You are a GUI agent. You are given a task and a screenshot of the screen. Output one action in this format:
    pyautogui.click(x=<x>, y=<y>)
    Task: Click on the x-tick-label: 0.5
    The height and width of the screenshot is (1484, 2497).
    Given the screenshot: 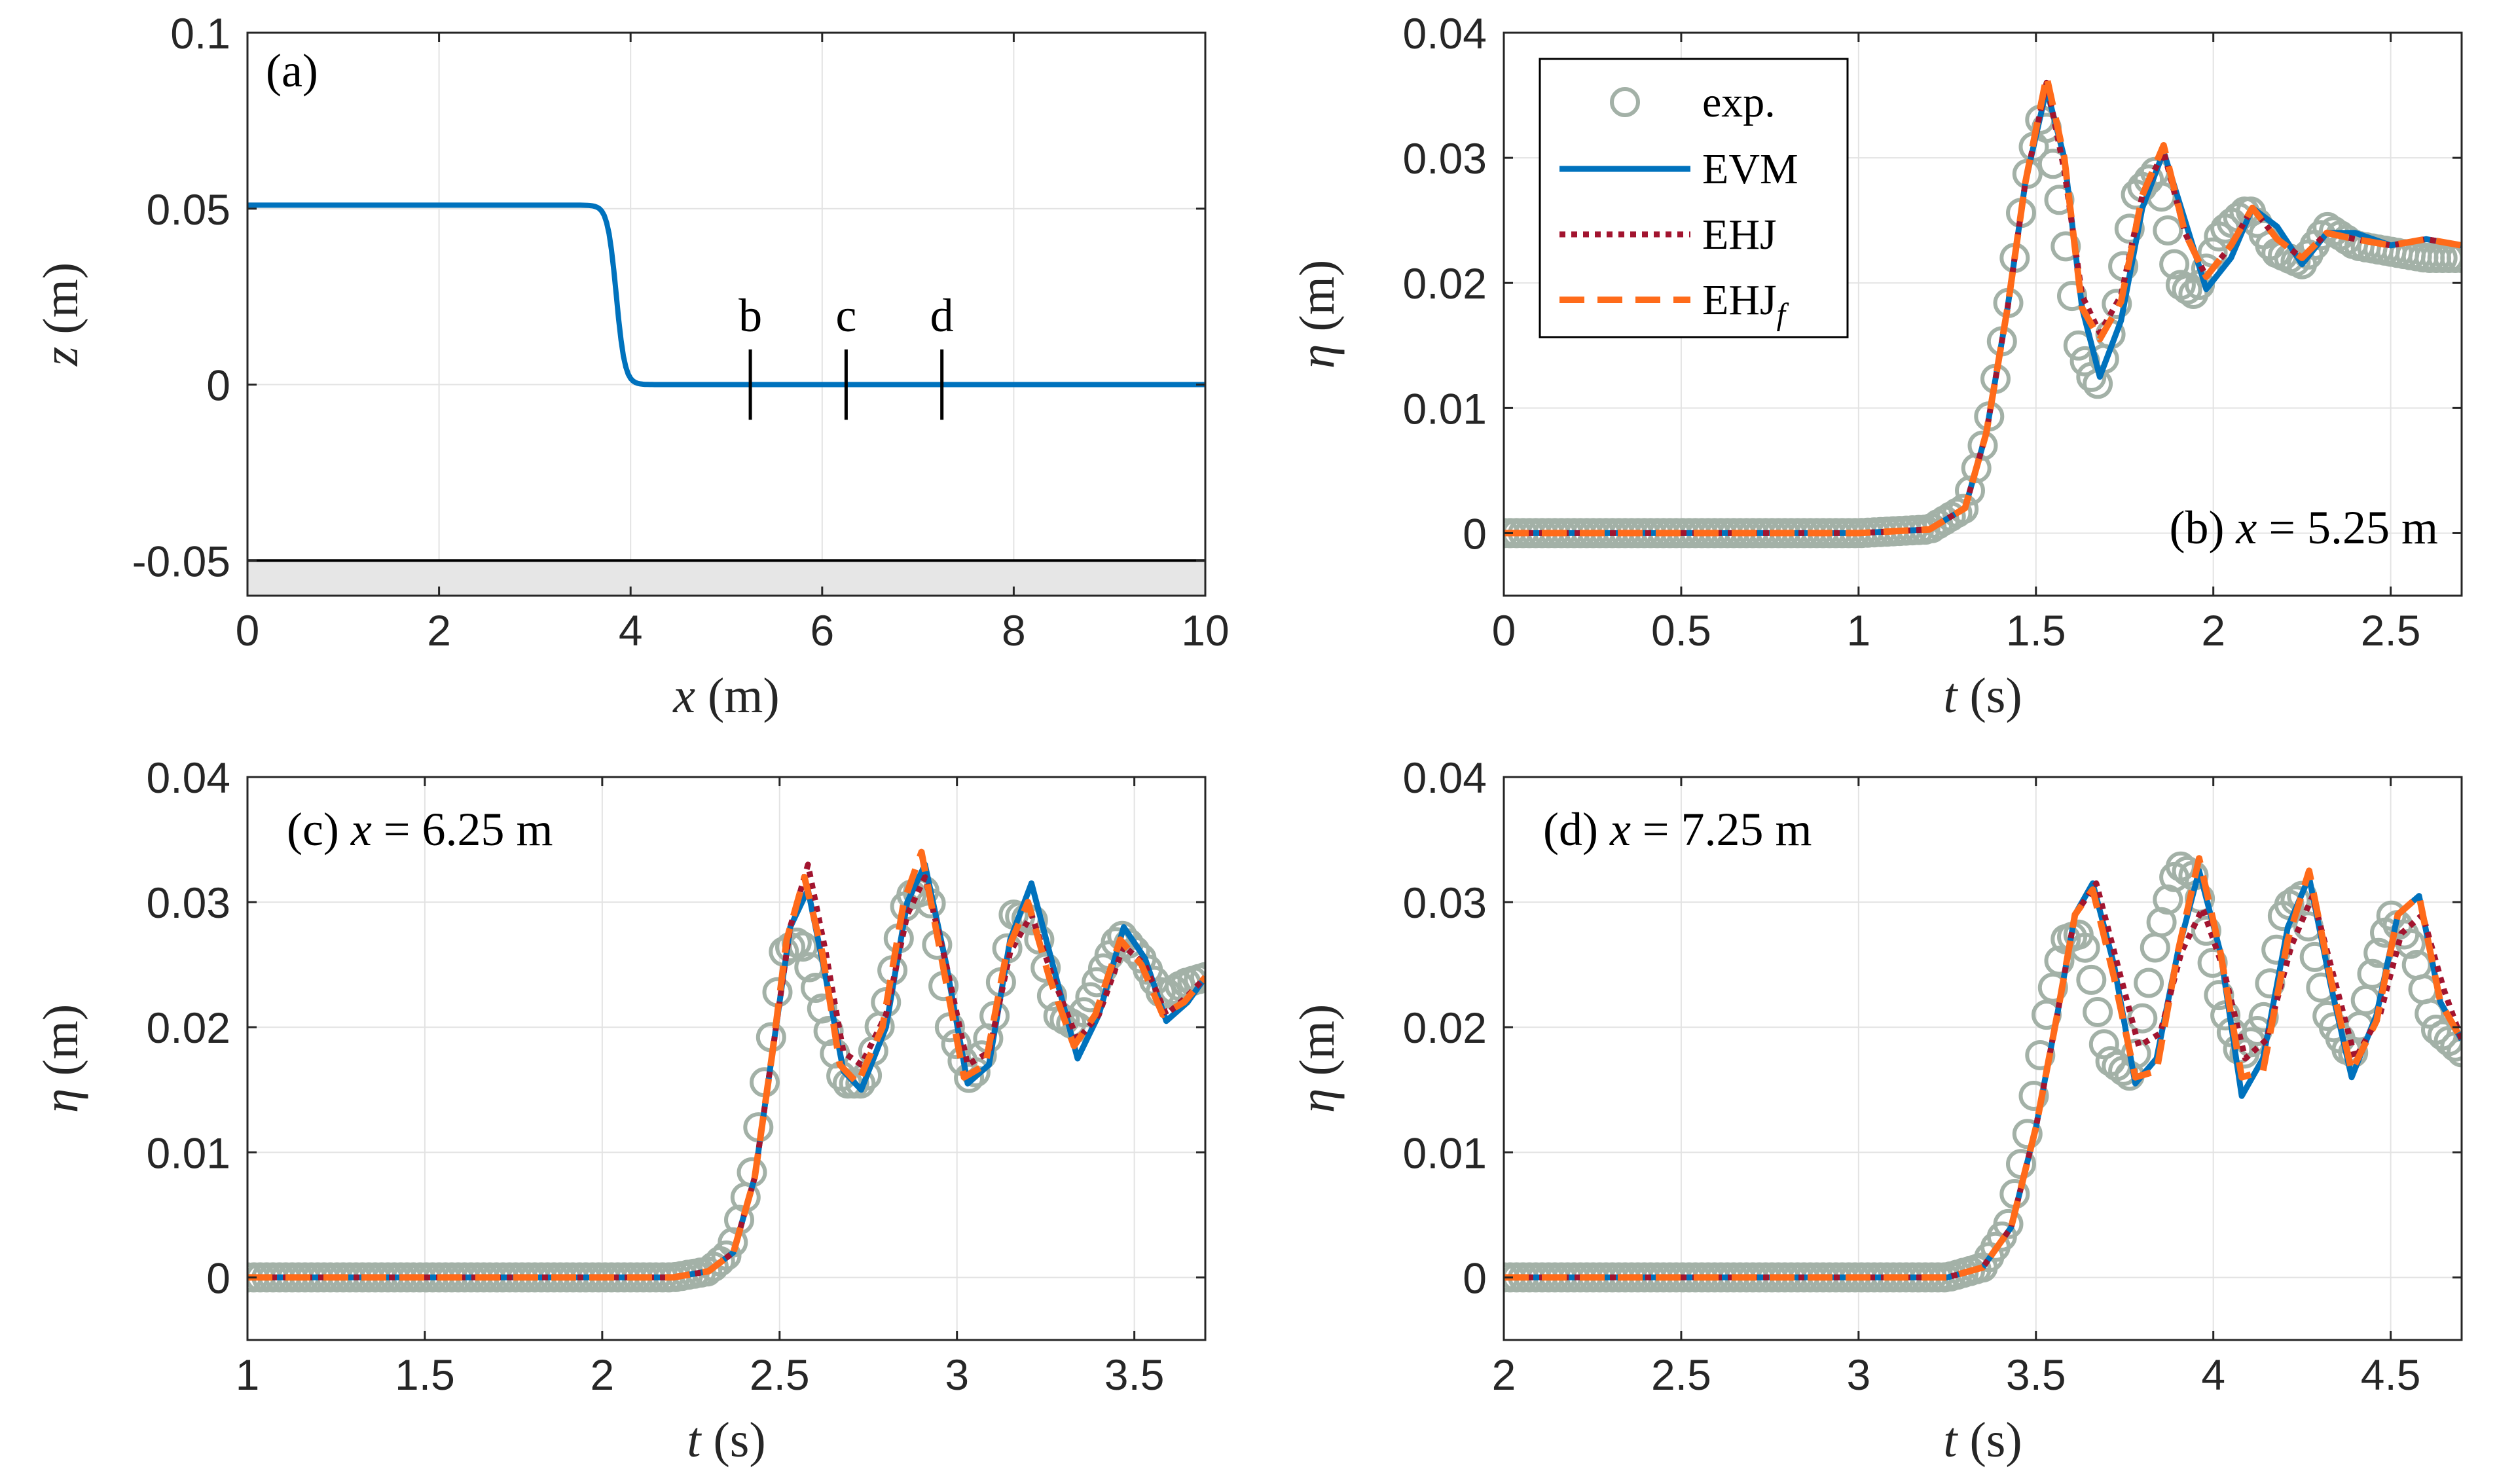 What is the action you would take?
    pyautogui.click(x=1681, y=630)
    